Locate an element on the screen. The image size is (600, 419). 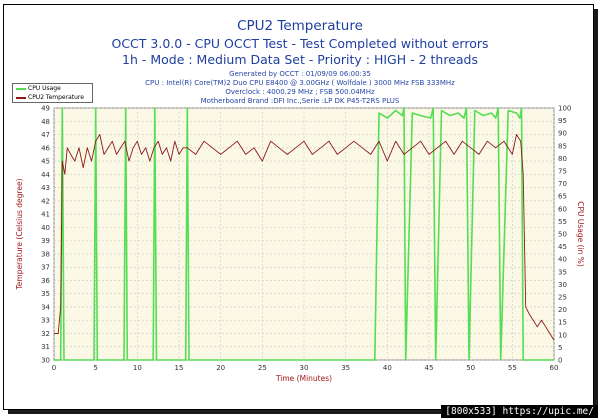
info-overclock: Overclock : 4000.29 MHz ; FSB 500.04MHz is located at coordinates (300, 92).